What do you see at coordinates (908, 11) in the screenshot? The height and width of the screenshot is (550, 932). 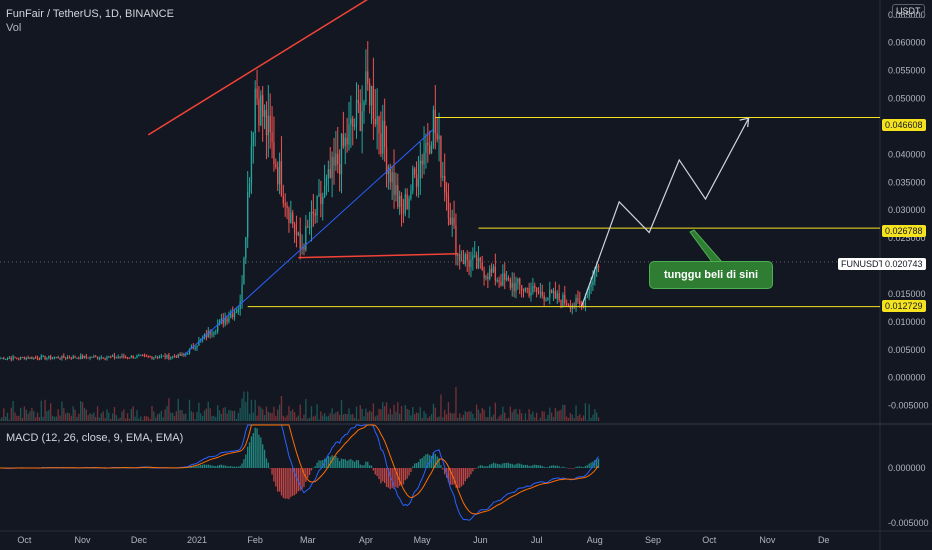 I see `currency-badge: USDT` at bounding box center [908, 11].